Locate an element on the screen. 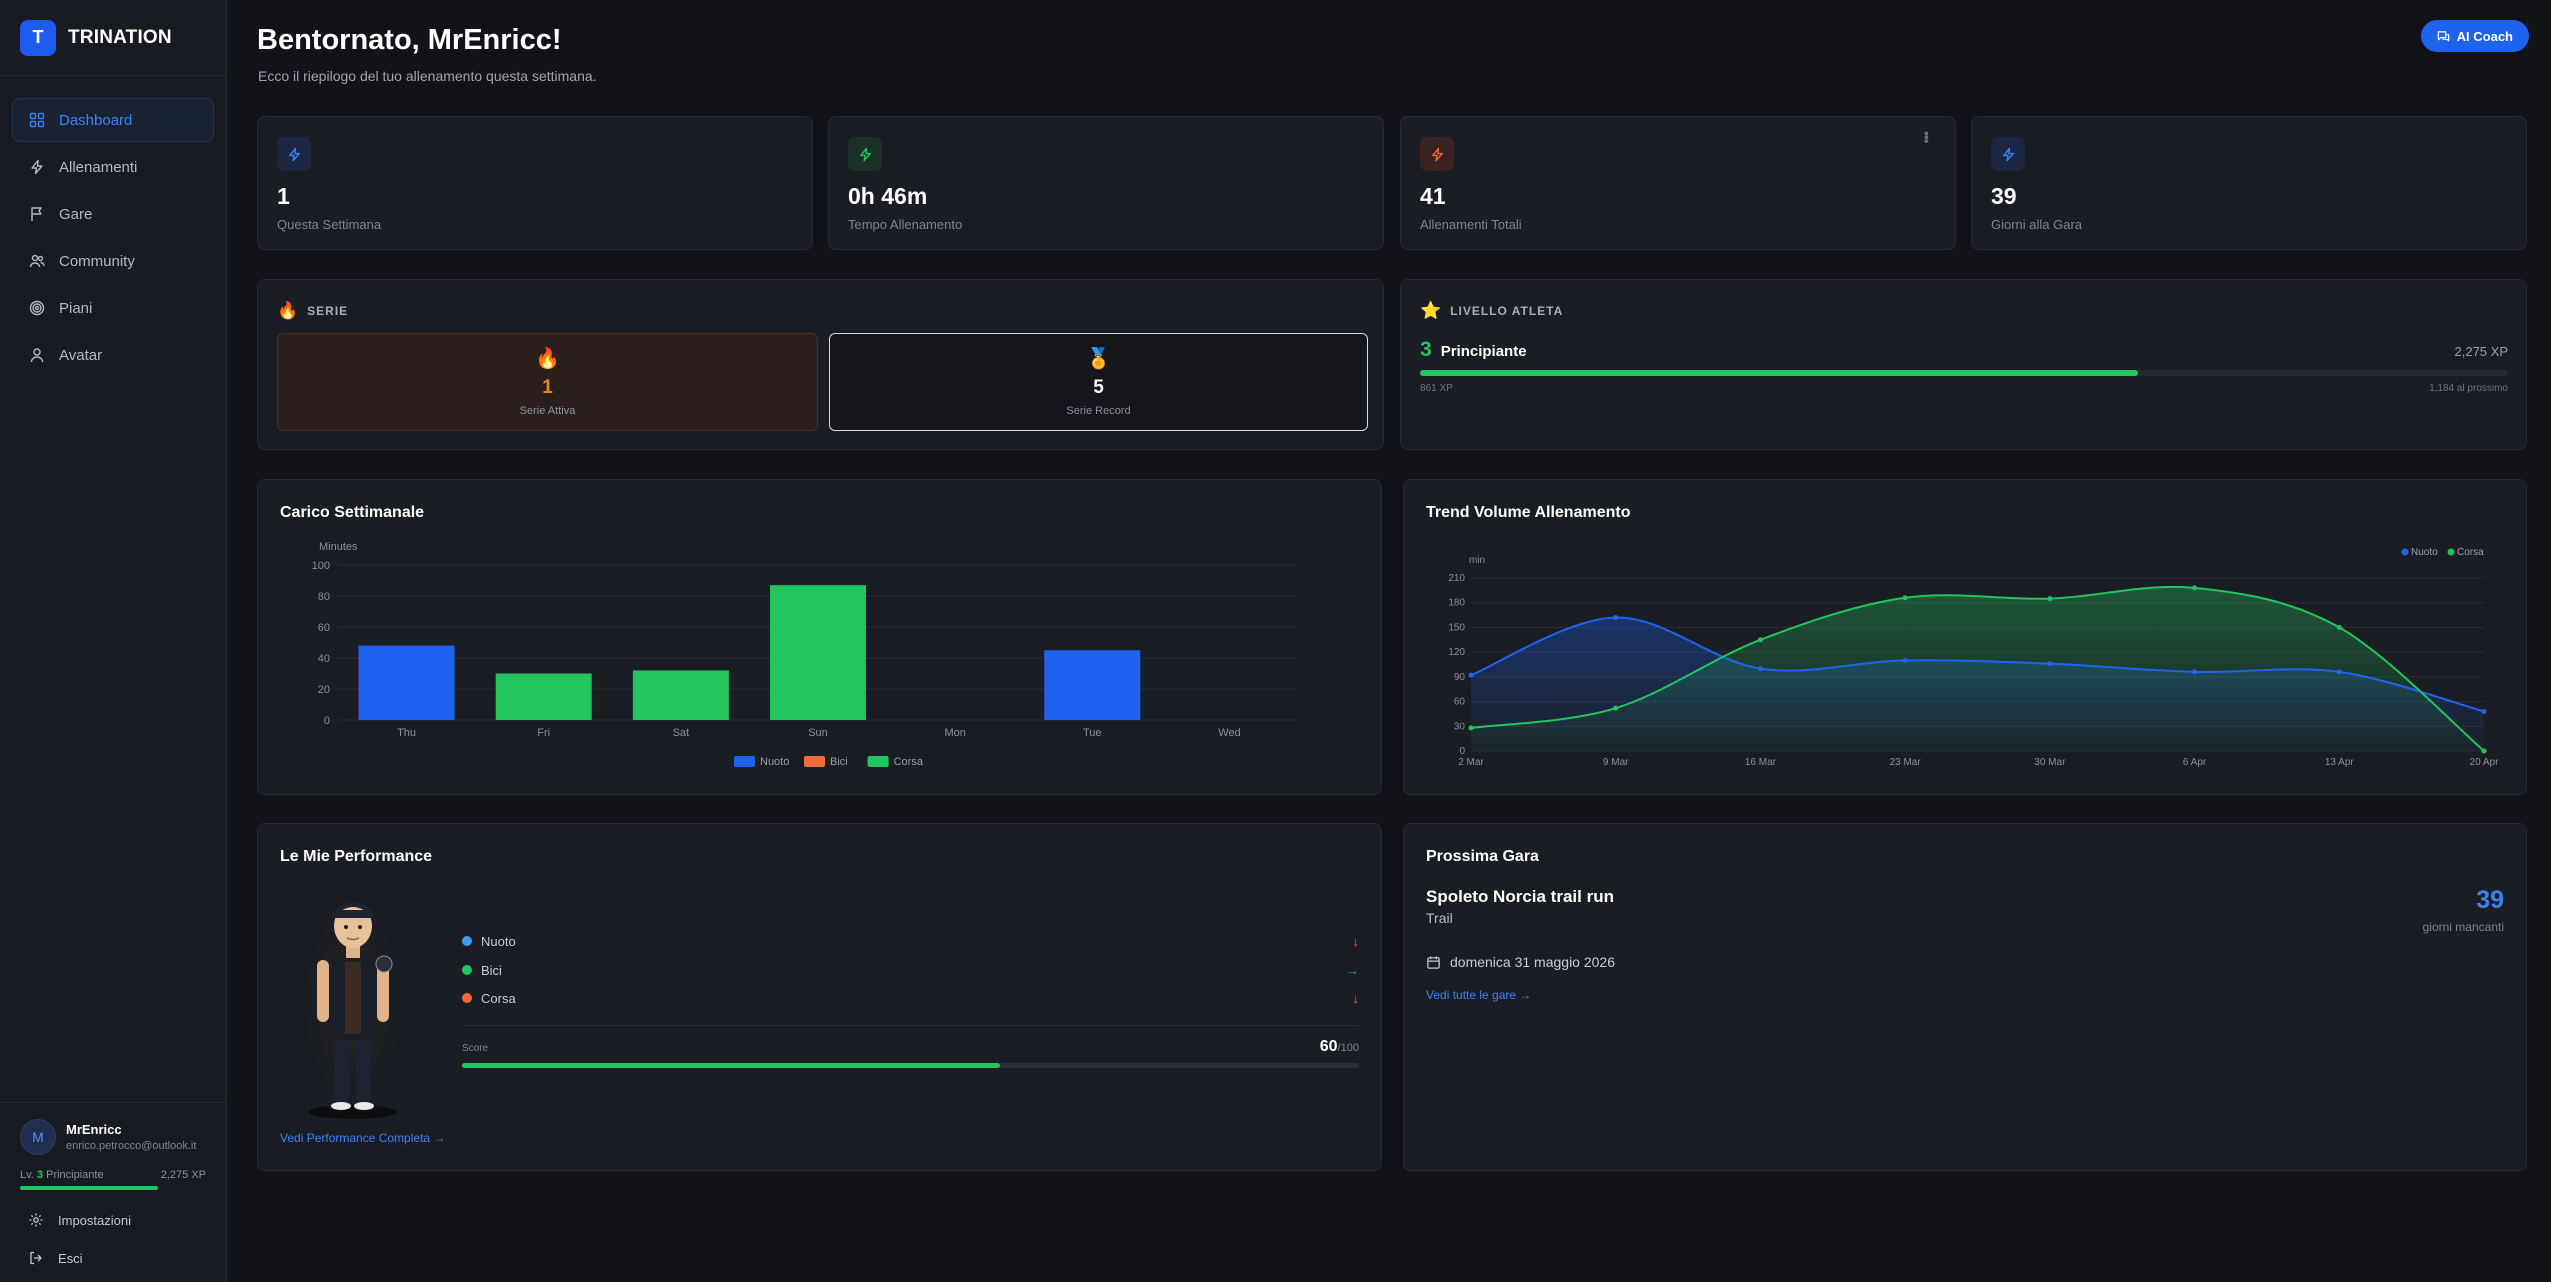 The height and width of the screenshot is (1282, 2551). sidebar-item-label: Avatar is located at coordinates (81, 355).